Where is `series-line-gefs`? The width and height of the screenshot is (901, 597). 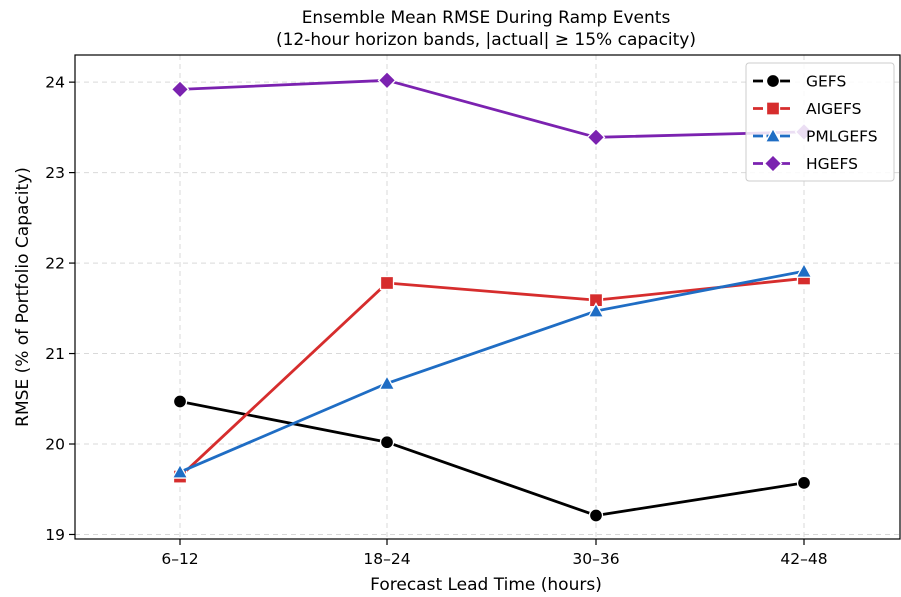 series-line-gefs is located at coordinates (492, 458).